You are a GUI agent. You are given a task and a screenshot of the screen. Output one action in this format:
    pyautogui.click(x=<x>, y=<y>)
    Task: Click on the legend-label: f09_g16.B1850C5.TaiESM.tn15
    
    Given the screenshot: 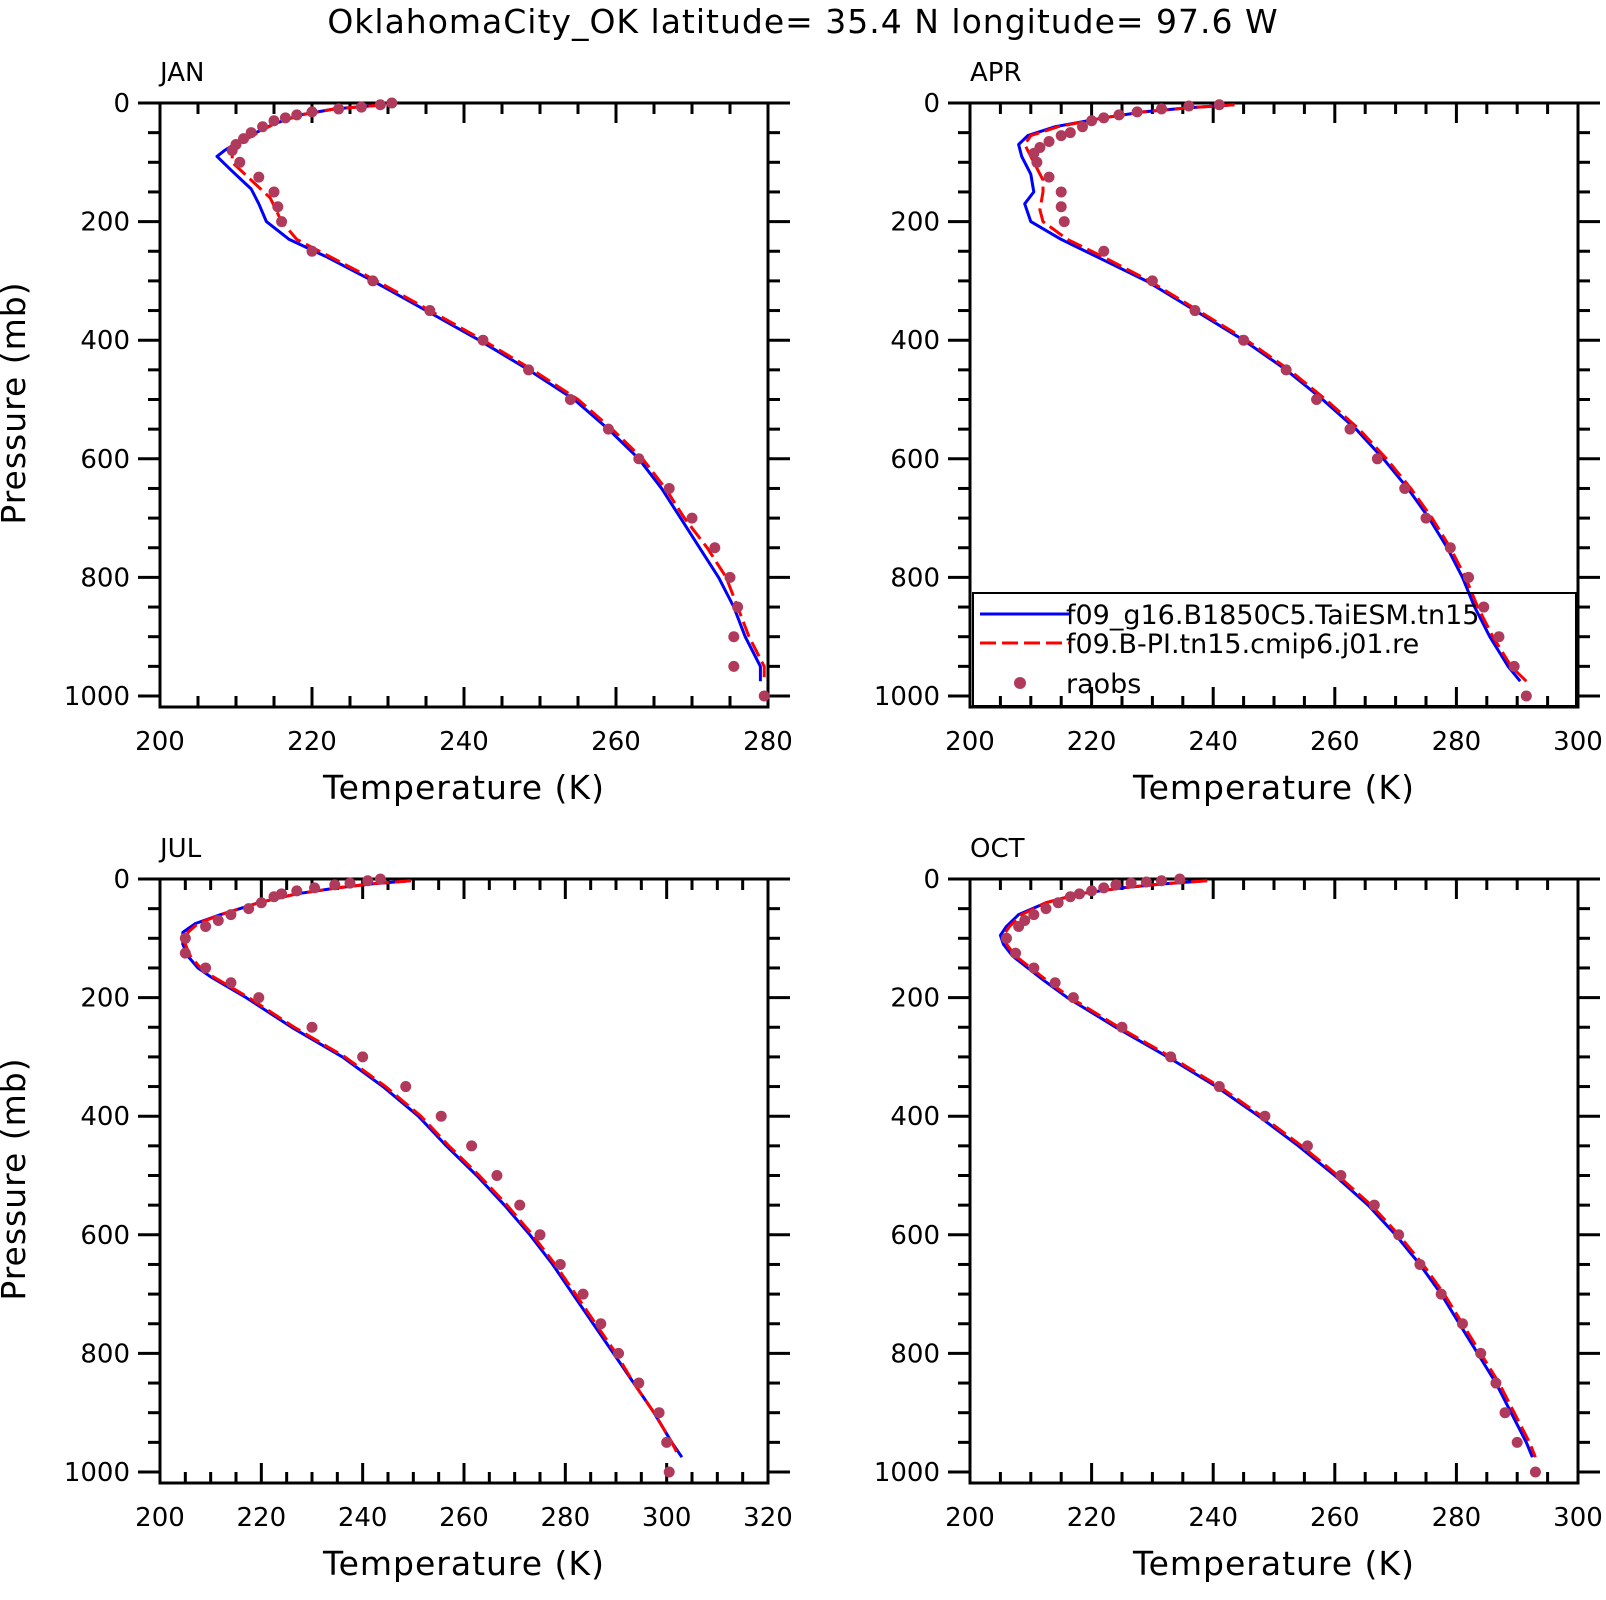 What is the action you would take?
    pyautogui.click(x=1273, y=615)
    